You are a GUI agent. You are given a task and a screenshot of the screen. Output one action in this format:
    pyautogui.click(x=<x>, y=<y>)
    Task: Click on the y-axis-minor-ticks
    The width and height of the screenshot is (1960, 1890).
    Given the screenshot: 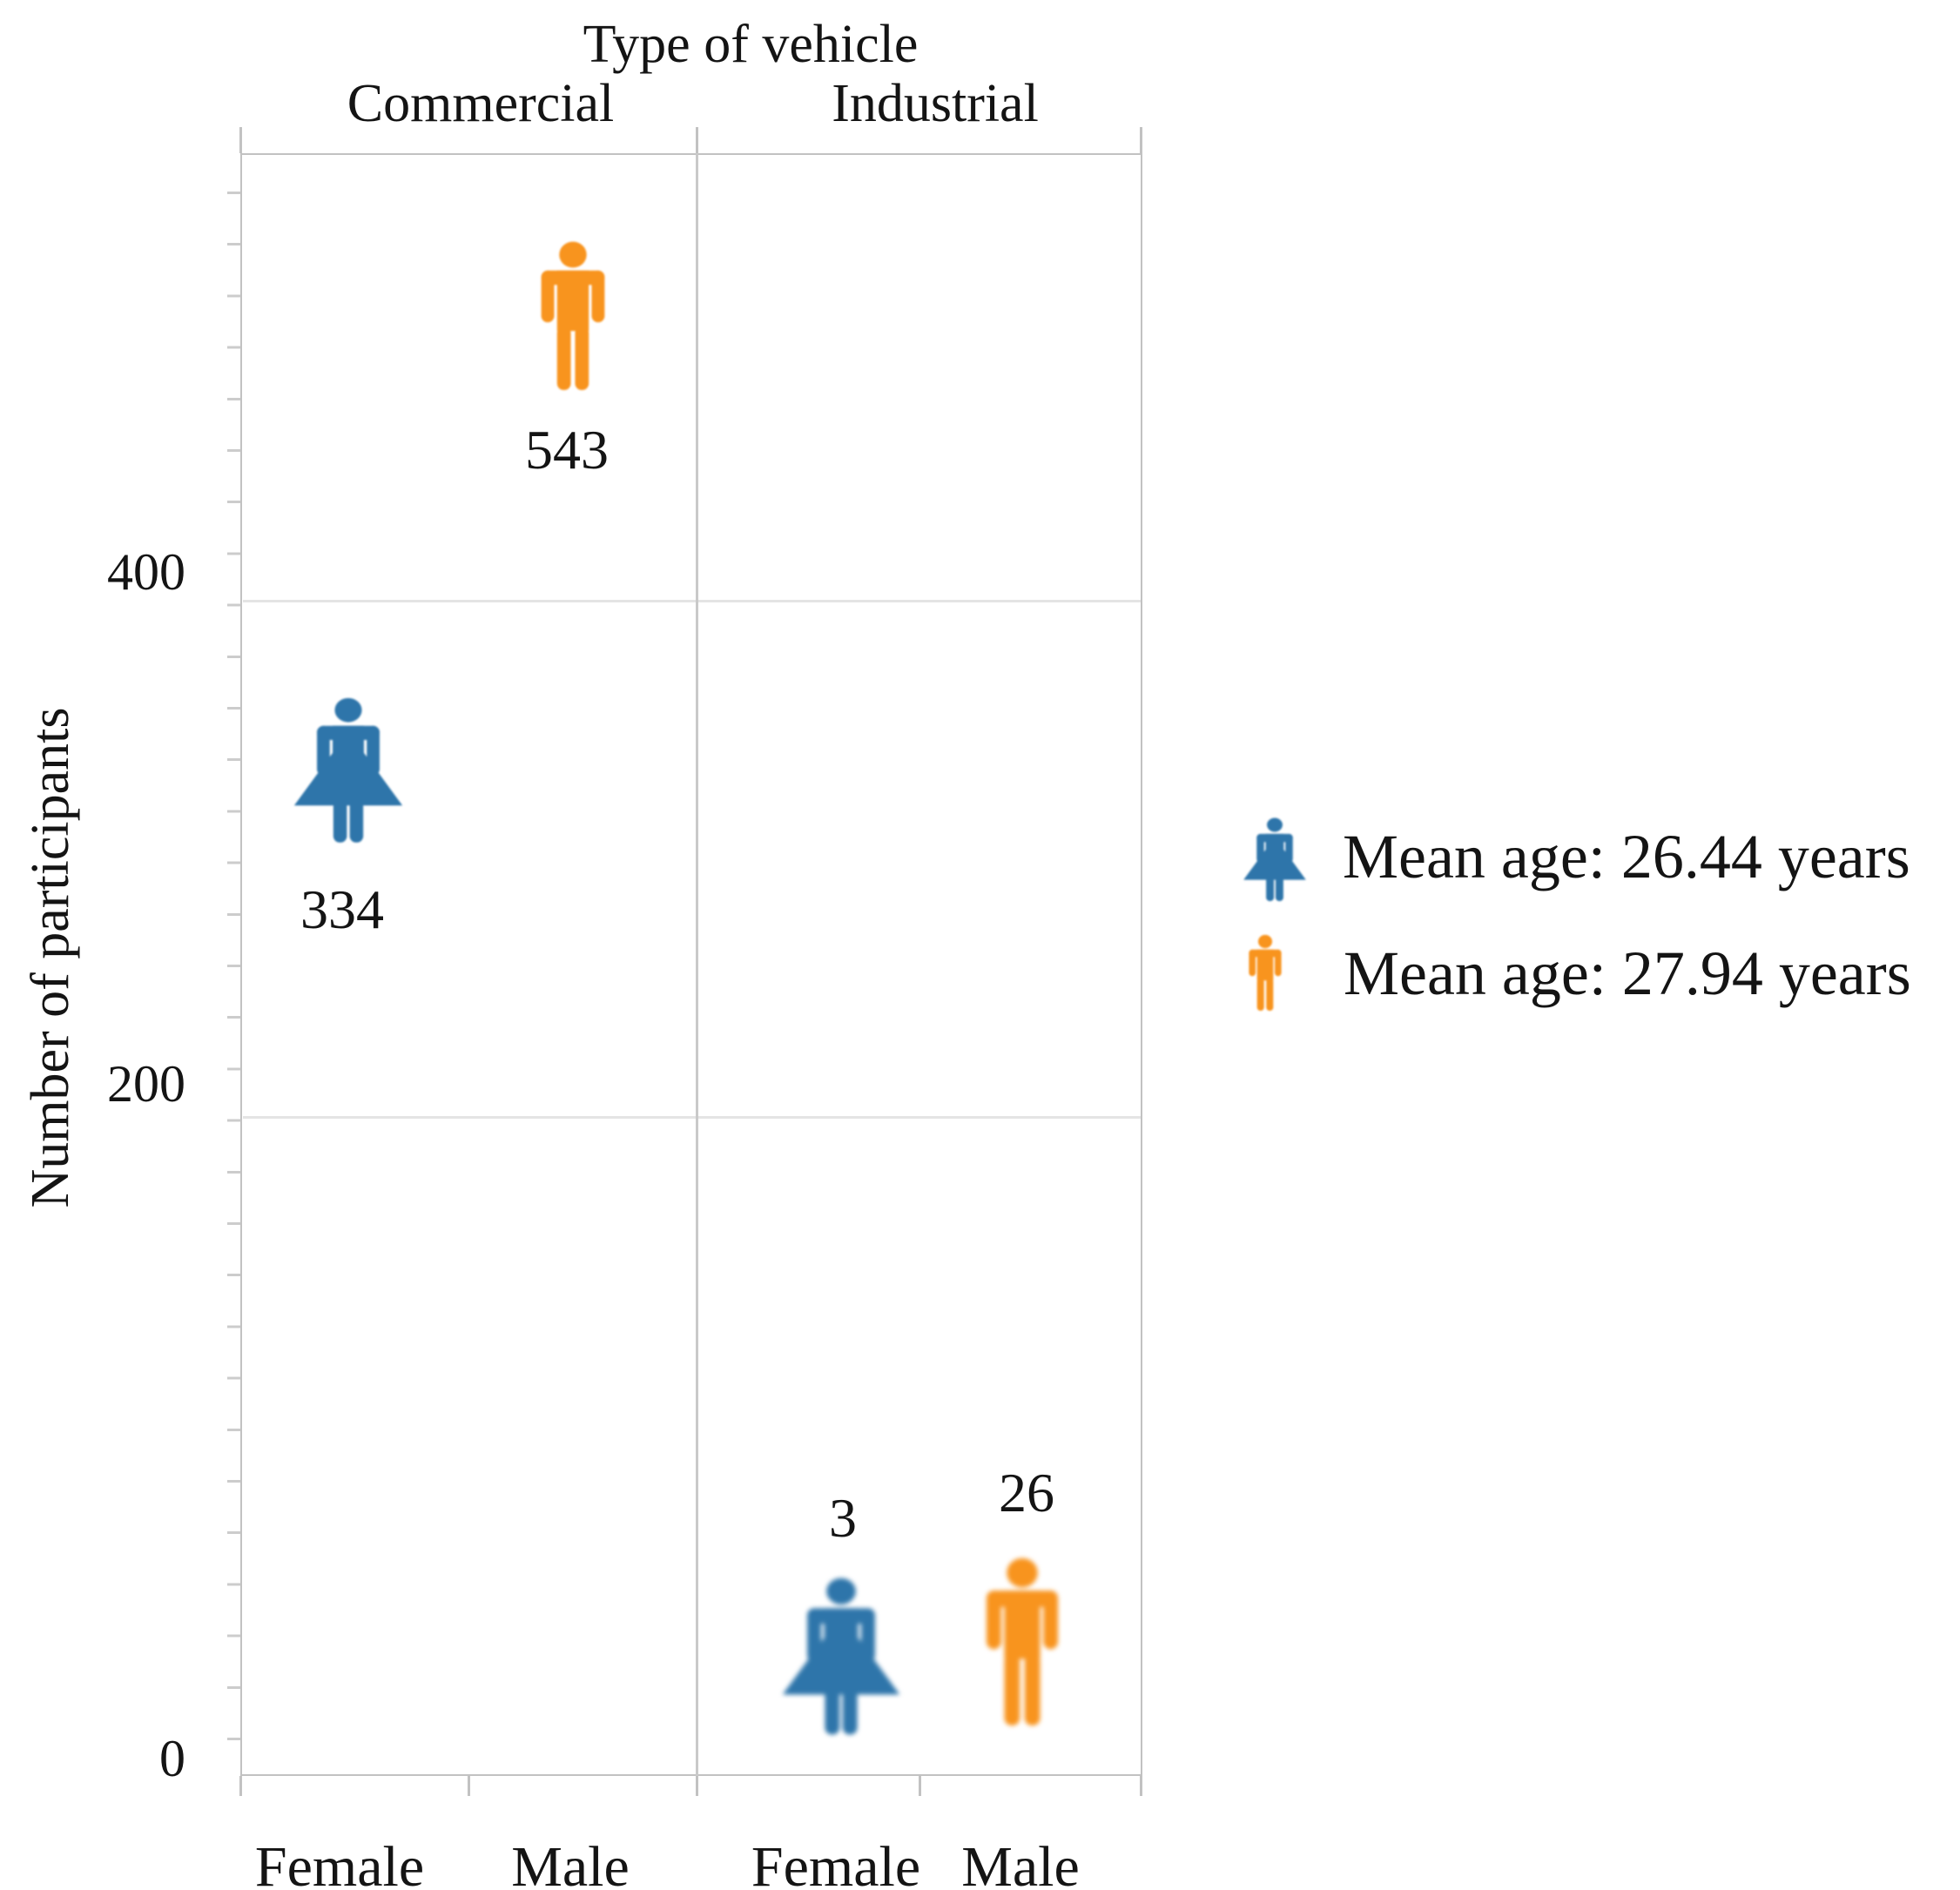 What is the action you would take?
    pyautogui.click(x=233, y=980)
    